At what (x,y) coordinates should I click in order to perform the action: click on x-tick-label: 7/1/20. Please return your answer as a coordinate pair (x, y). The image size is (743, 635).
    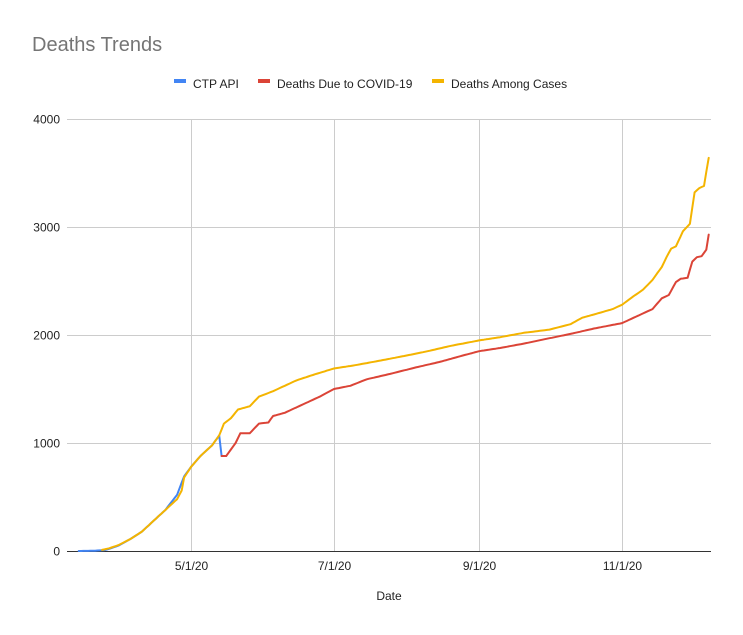
    Looking at the image, I should click on (335, 566).